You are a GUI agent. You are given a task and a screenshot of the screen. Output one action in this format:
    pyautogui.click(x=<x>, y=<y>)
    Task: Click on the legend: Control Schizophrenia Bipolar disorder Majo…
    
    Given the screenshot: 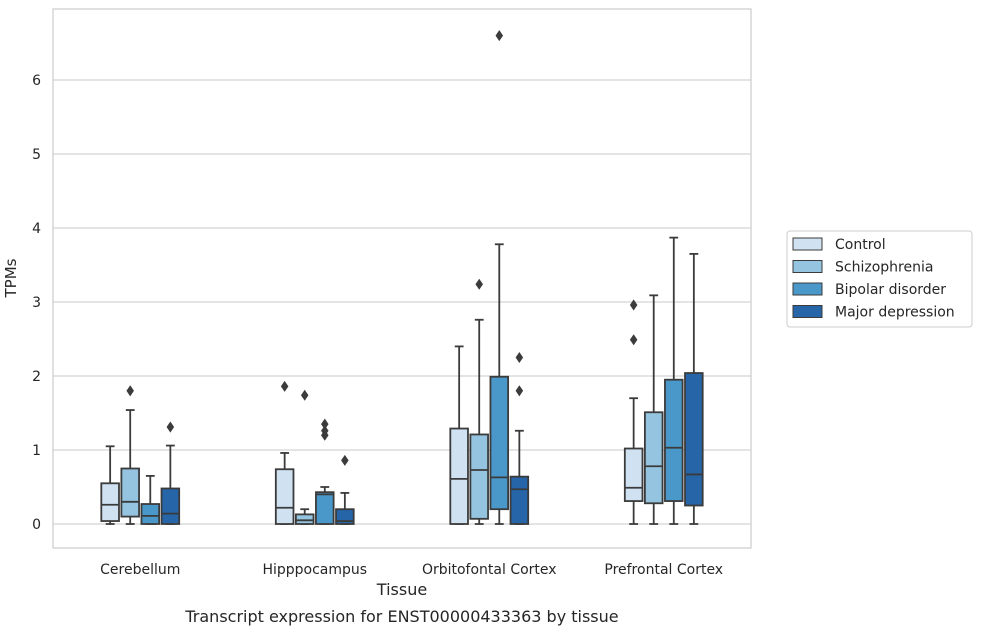 What is the action you would take?
    pyautogui.click(x=879, y=279)
    